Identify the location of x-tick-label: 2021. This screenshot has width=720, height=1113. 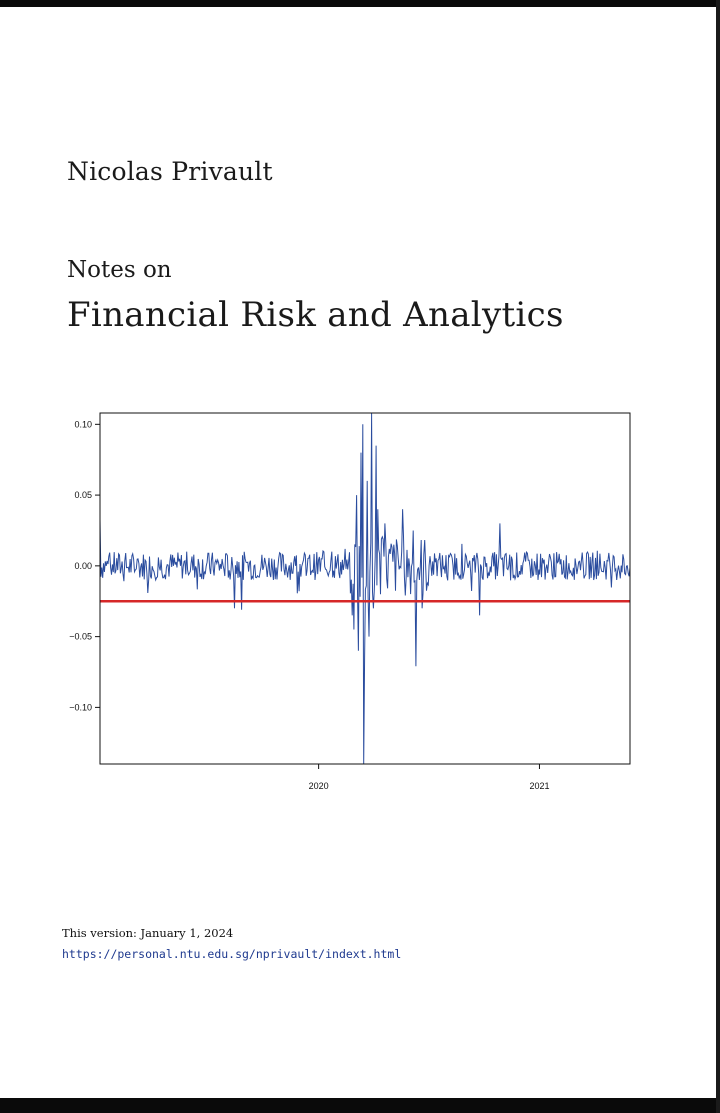
(539, 786).